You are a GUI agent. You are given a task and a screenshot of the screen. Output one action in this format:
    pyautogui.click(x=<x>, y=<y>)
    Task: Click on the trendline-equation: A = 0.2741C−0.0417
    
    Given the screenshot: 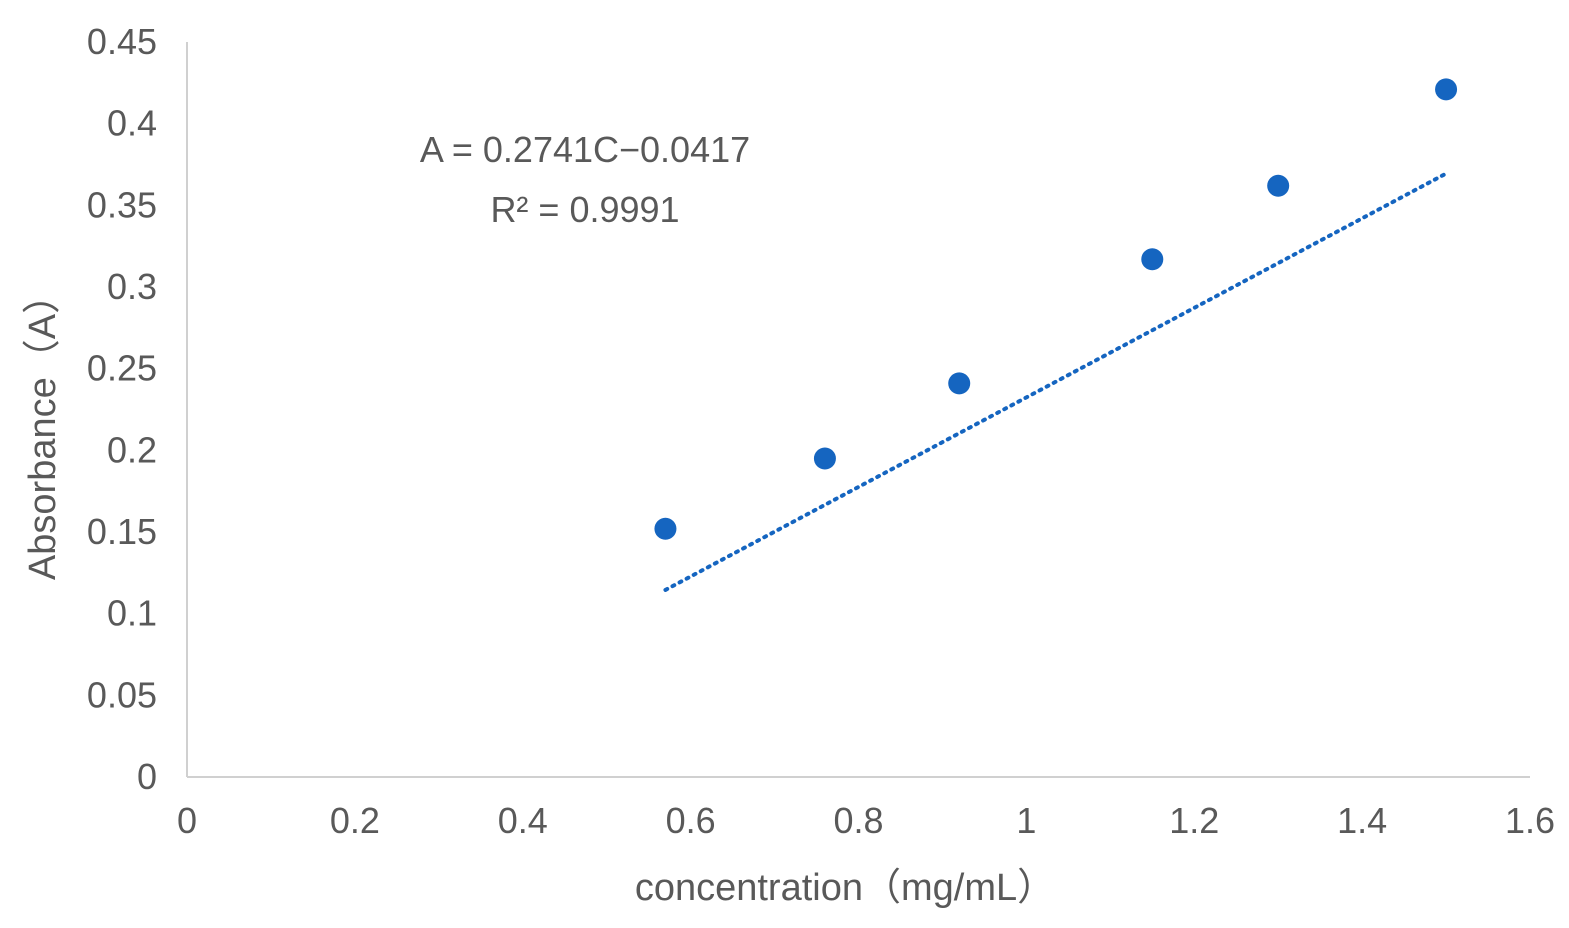 What is the action you would take?
    pyautogui.click(x=585, y=149)
    